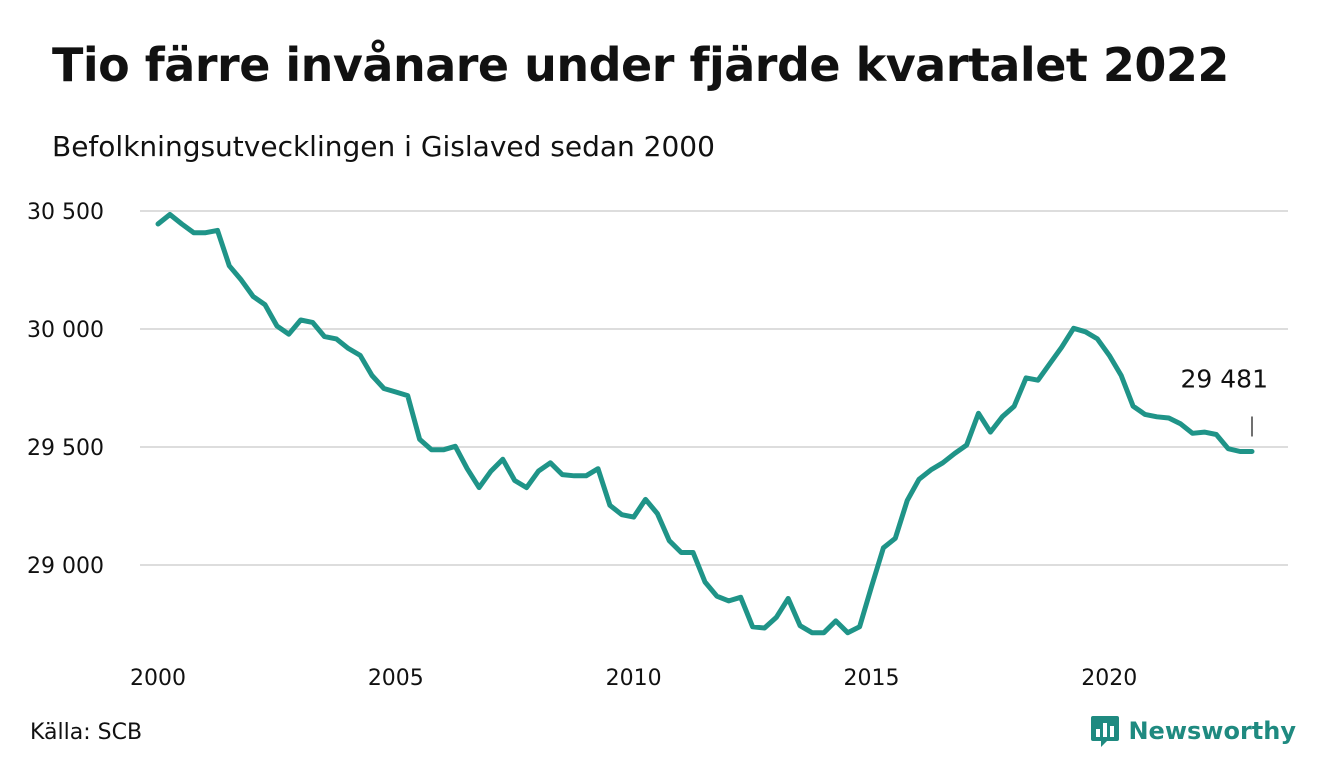  I want to click on x-tick-label: 2000, so click(158, 678).